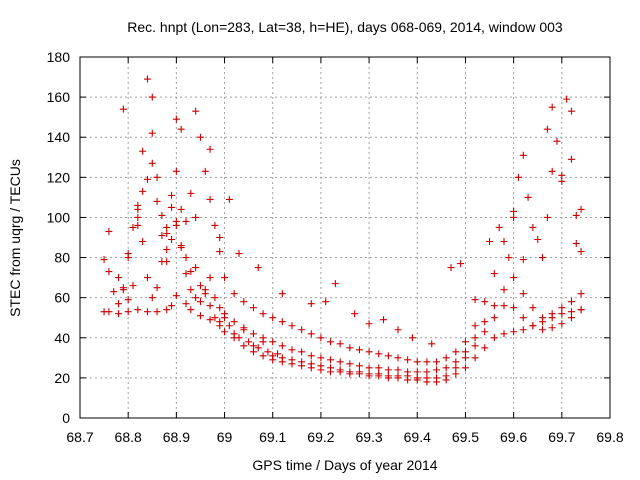 This screenshot has height=480, width=640. What do you see at coordinates (417, 437) in the screenshot?
I see `x-tick-label: 69.4` at bounding box center [417, 437].